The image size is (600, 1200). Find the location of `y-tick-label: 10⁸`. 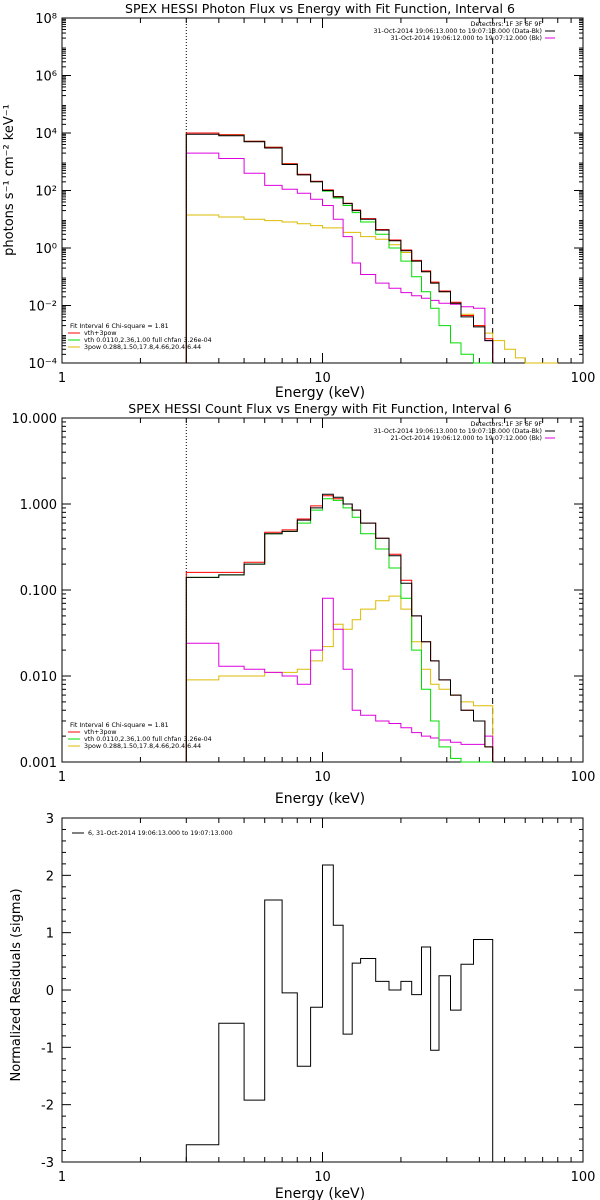

y-tick-label: 10⁸ is located at coordinates (46, 19).